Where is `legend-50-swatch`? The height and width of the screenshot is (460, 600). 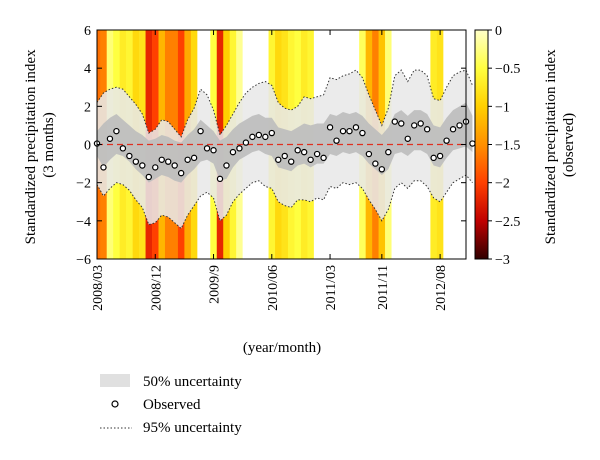
legend-50-swatch is located at coordinates (115, 380).